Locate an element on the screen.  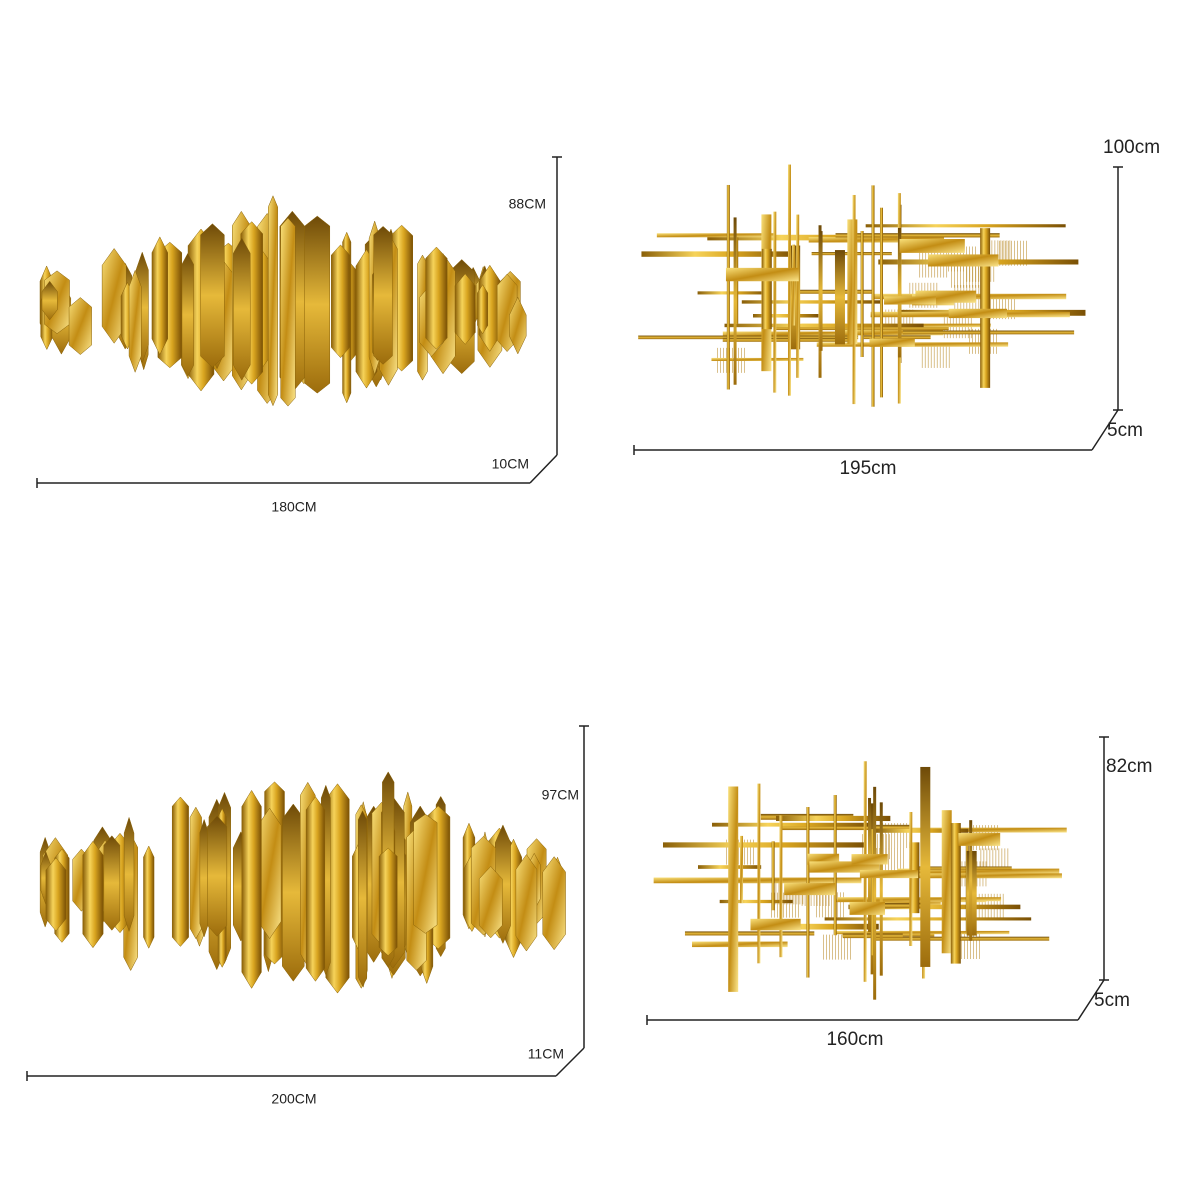
dimension-line is located at coordinates (877, 880).